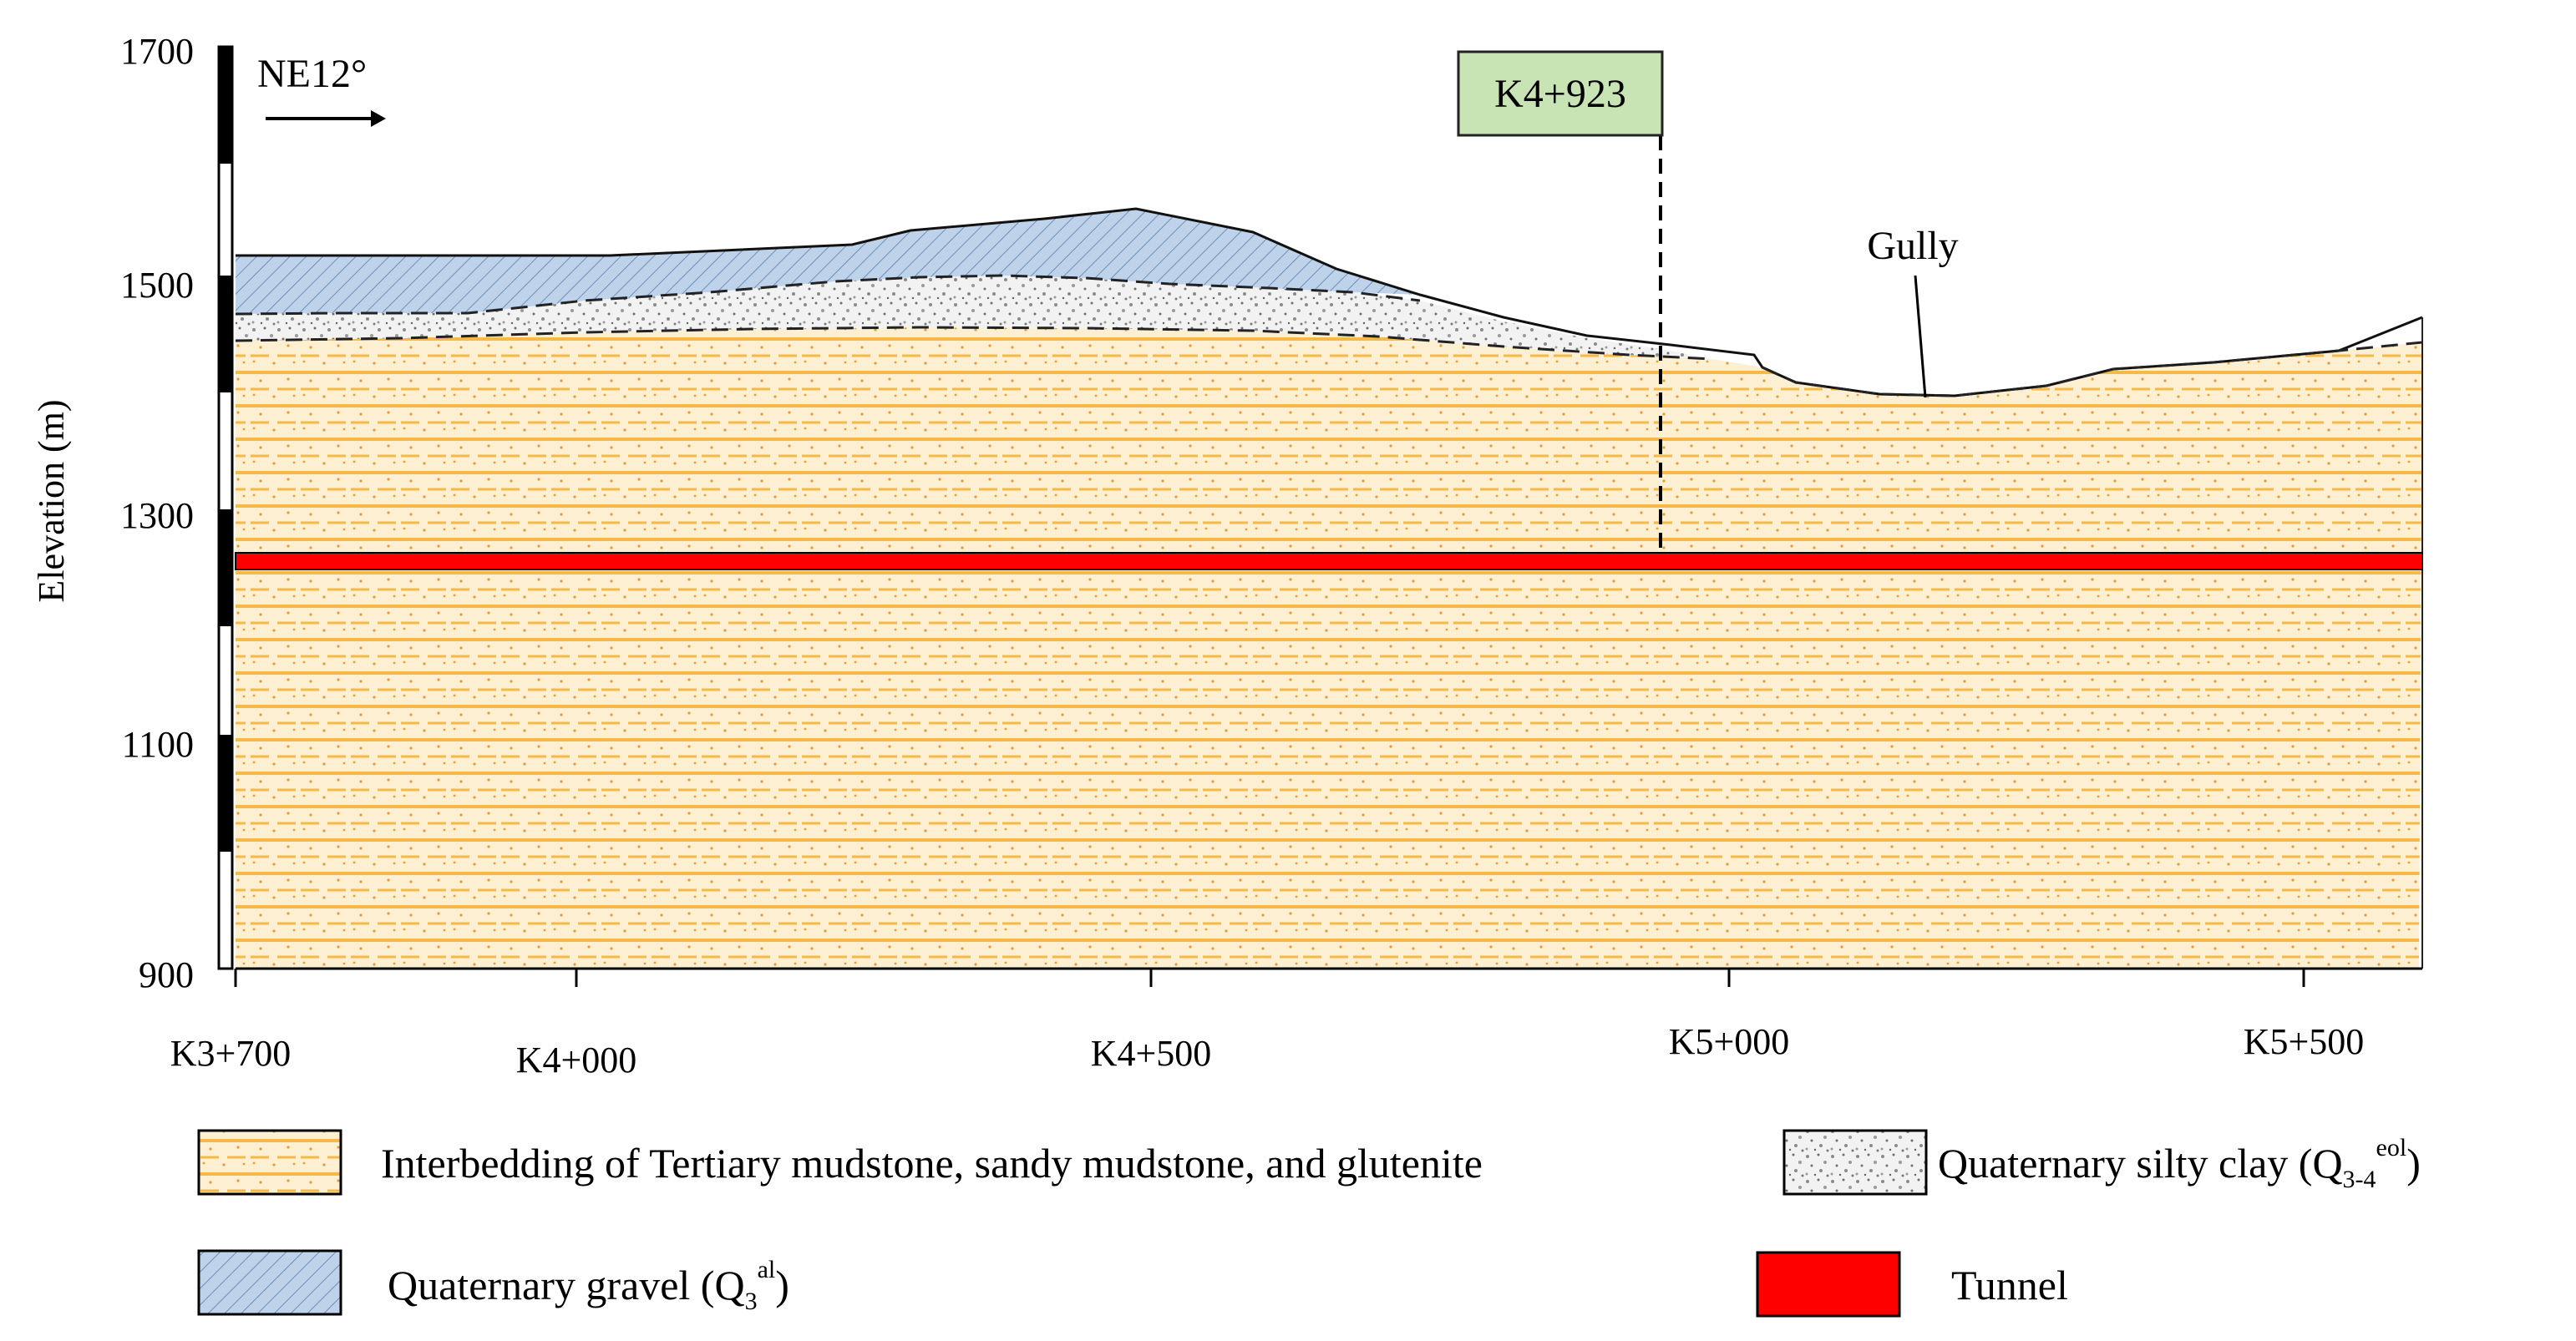 Image resolution: width=2576 pixels, height=1341 pixels. Describe the element at coordinates (1729, 1041) in the screenshot. I see `x-tick-label: K5+000` at that location.